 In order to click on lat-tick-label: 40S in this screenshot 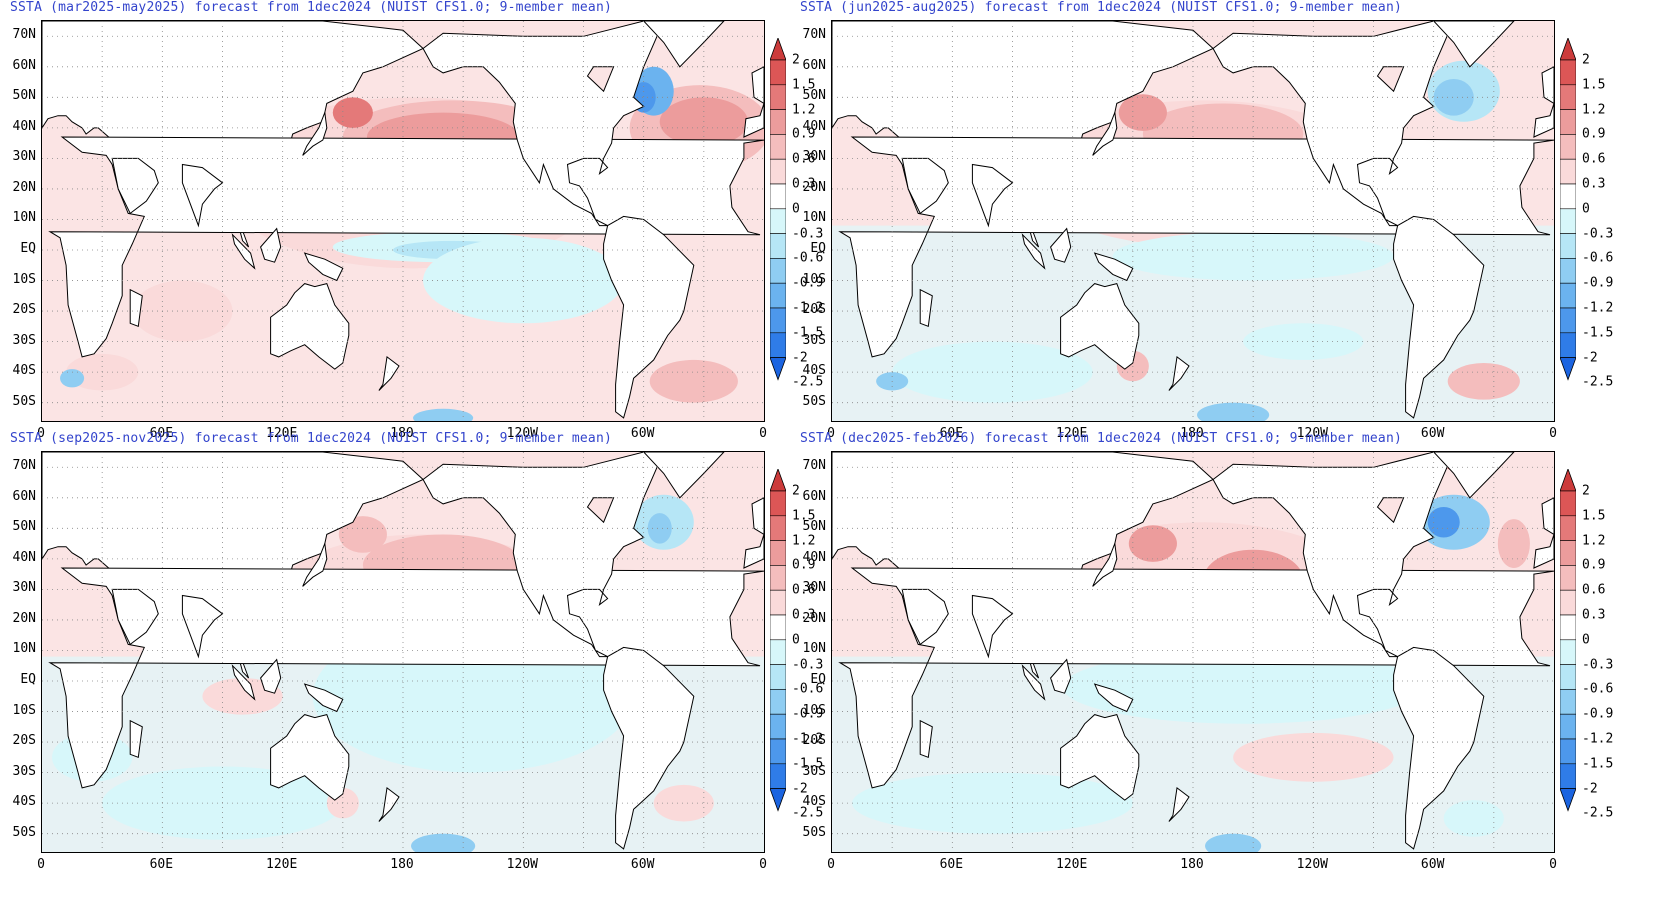, I will do `click(24, 802)`.